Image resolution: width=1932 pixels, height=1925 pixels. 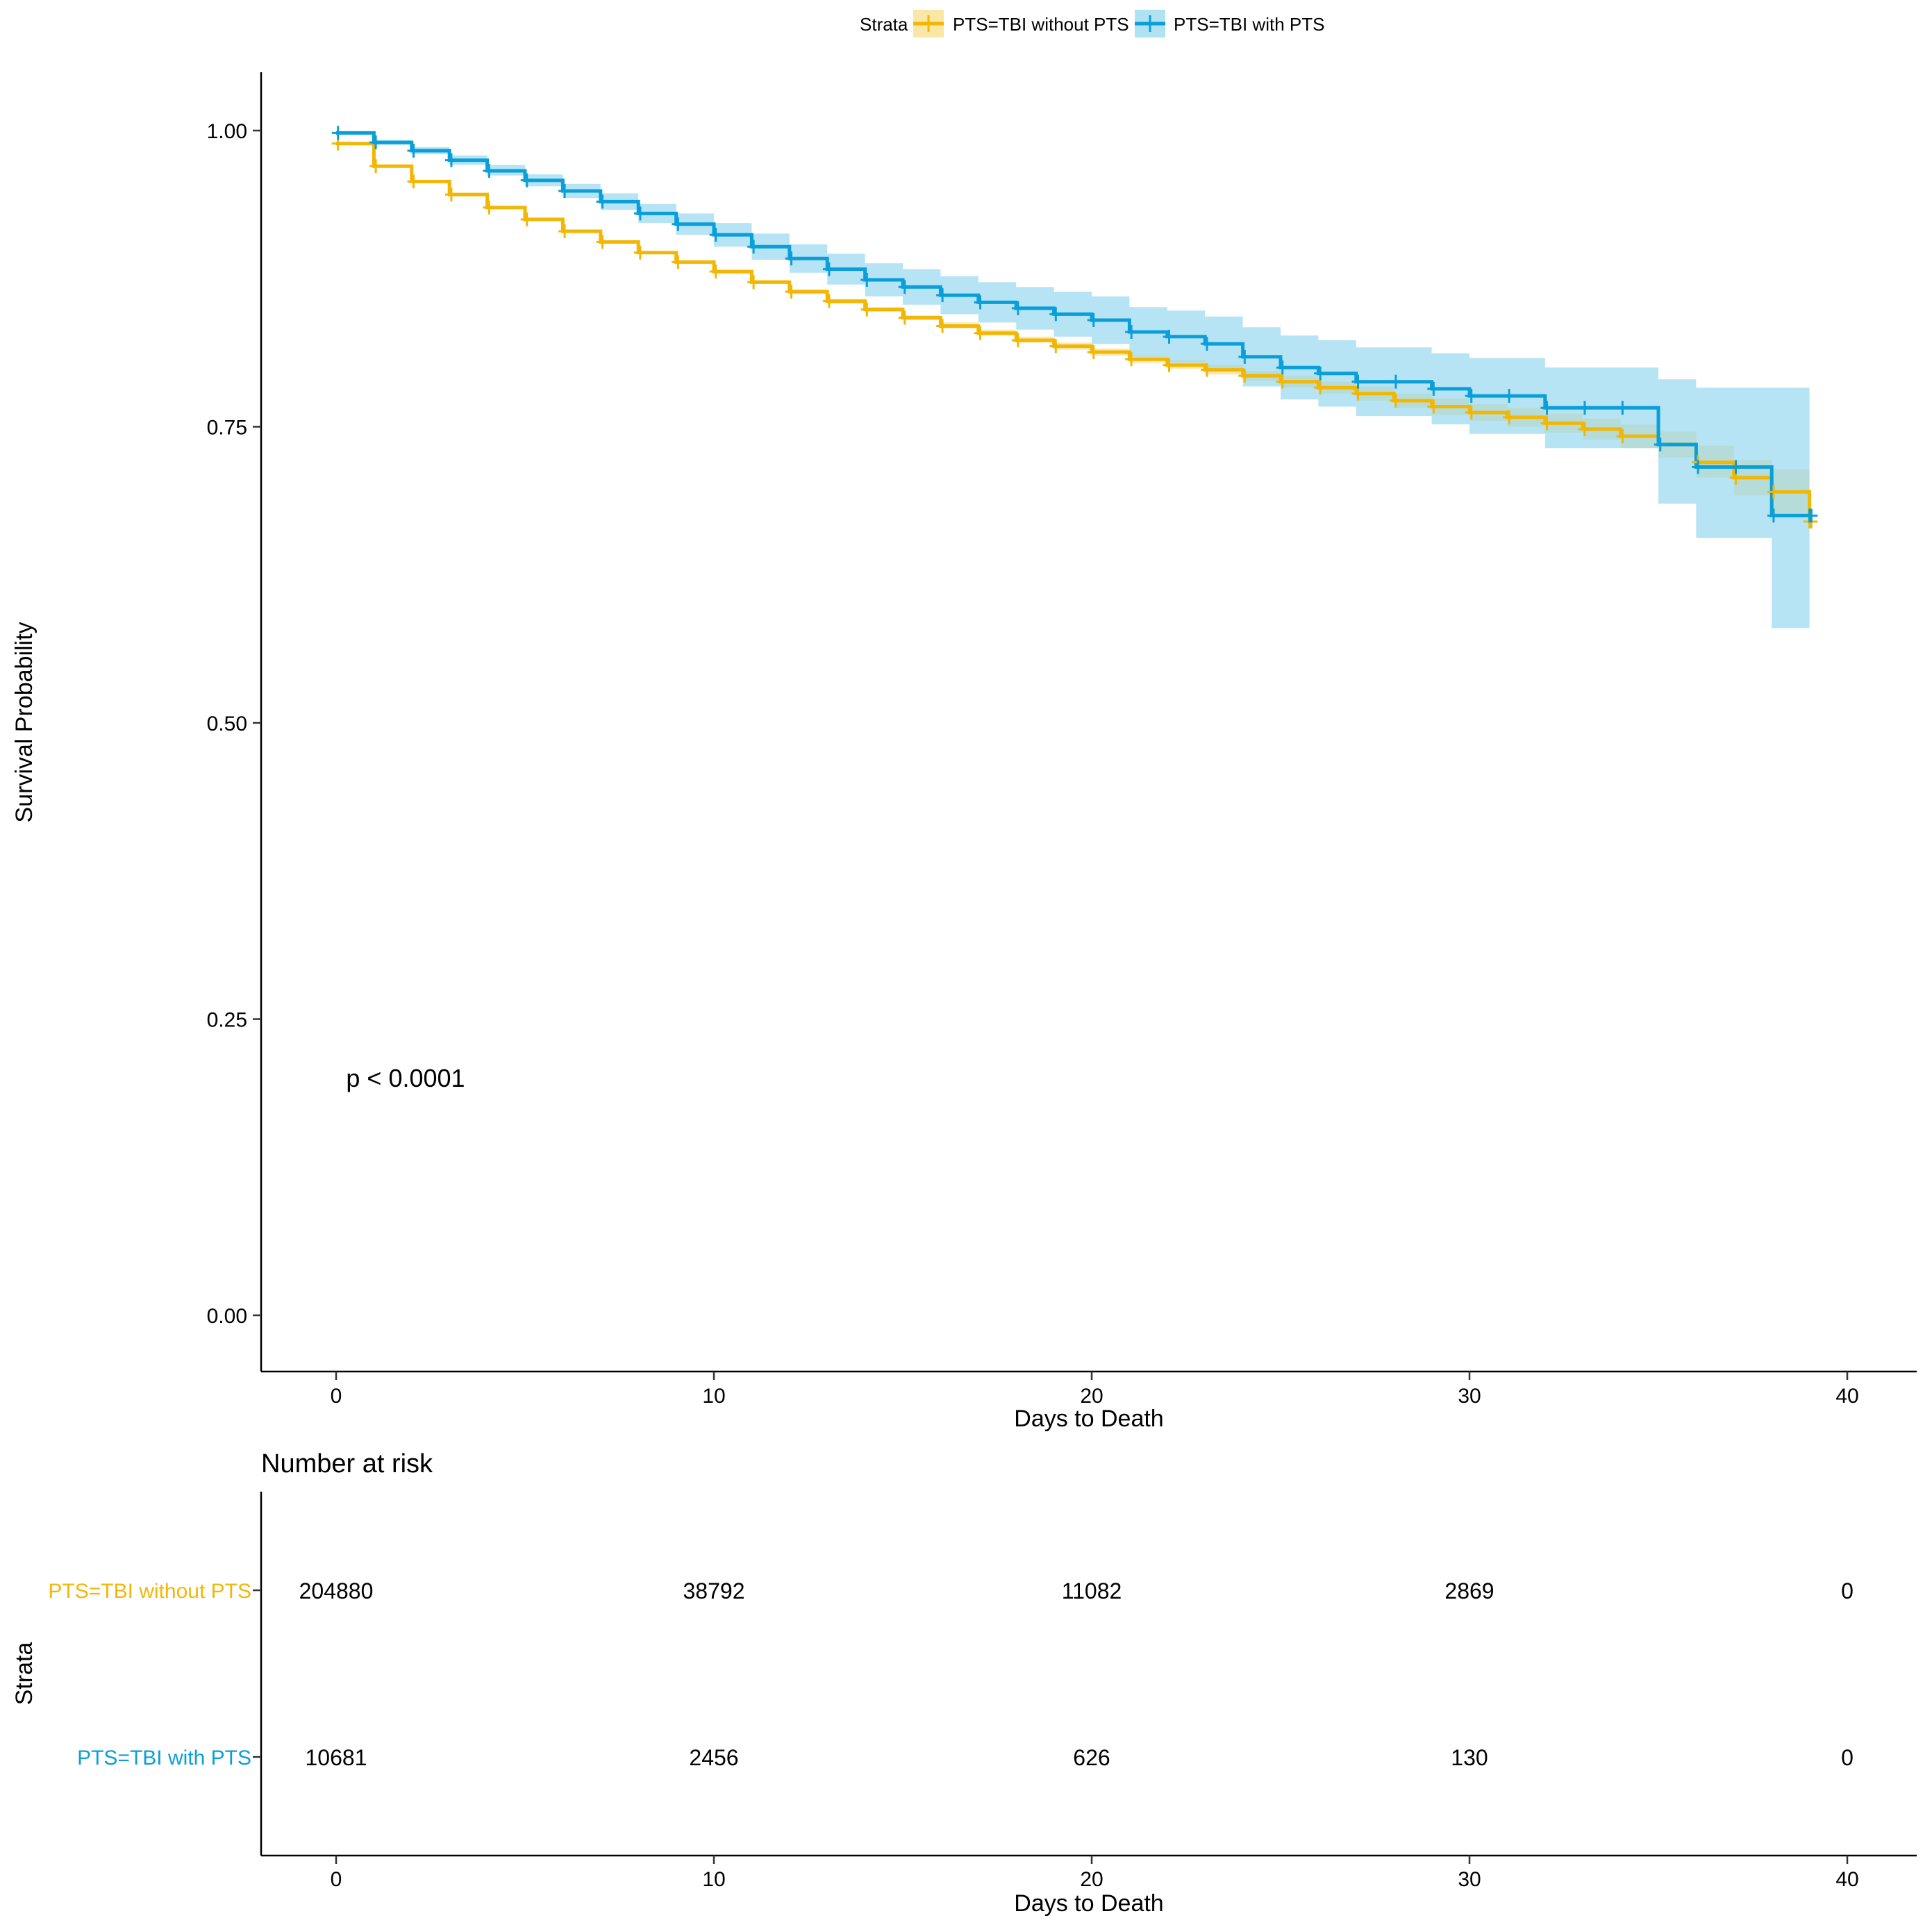 I want to click on risk-value-without-pts: 2869, so click(x=1469, y=1590).